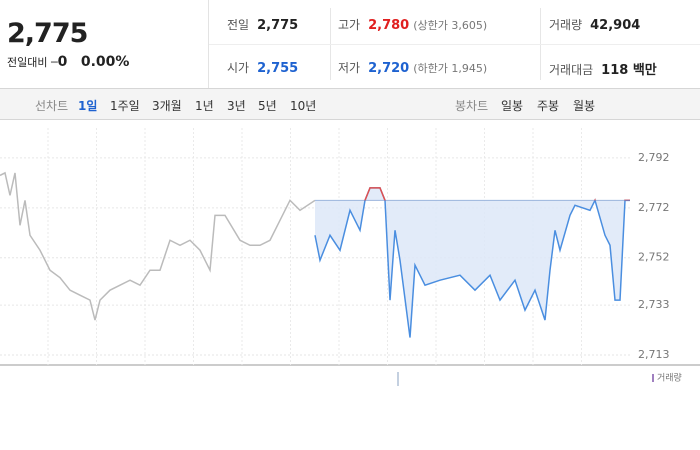 This screenshot has height=450, width=700. Describe the element at coordinates (278, 68) in the screenshot. I see `stat-value: 2,755` at that location.